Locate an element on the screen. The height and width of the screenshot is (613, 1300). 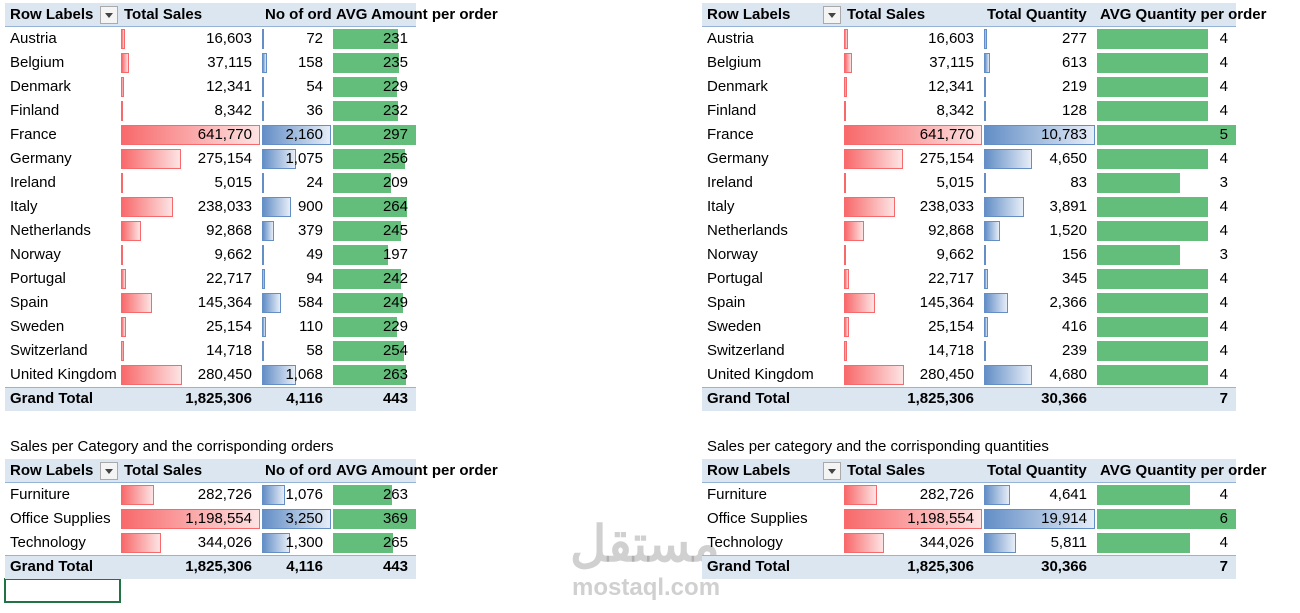
cell-value: 37,115 is located at coordinates (229, 62).